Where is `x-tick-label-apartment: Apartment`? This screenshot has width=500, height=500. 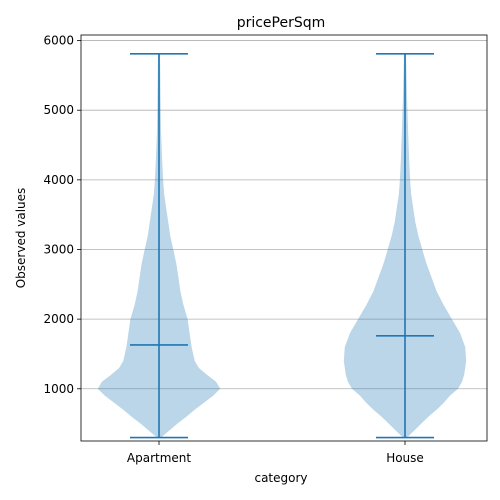
x-tick-label-apartment: Apartment is located at coordinates (159, 458).